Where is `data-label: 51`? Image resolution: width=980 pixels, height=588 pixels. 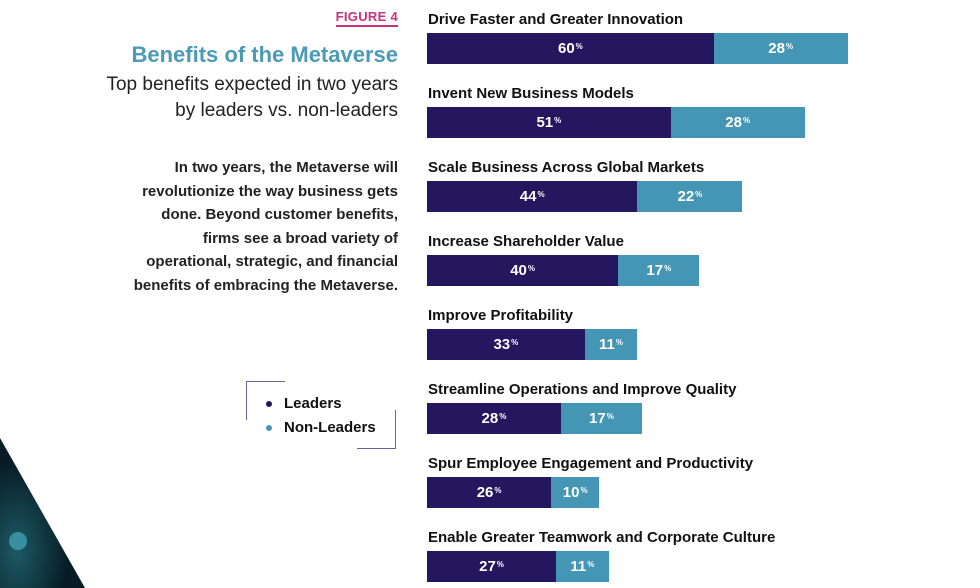 data-label: 51 is located at coordinates (545, 122).